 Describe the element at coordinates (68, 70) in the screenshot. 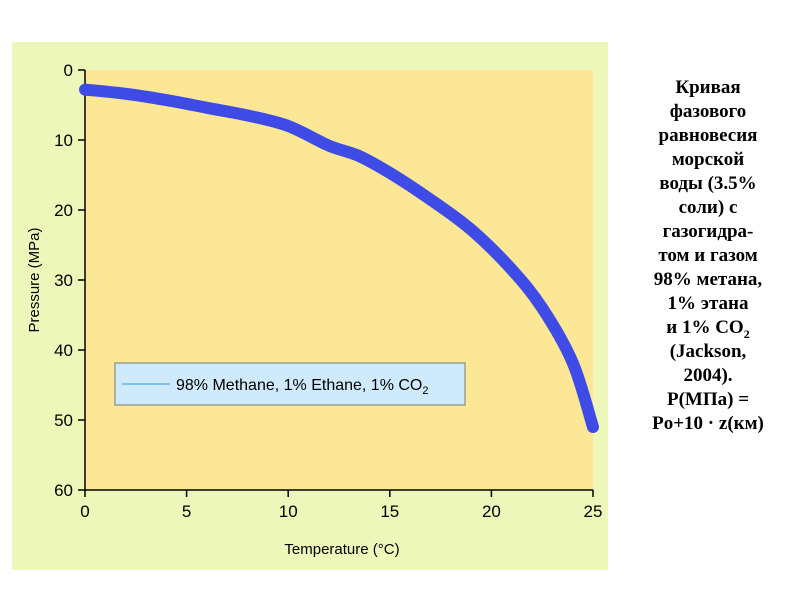

I see `y-tick-label: 0` at that location.